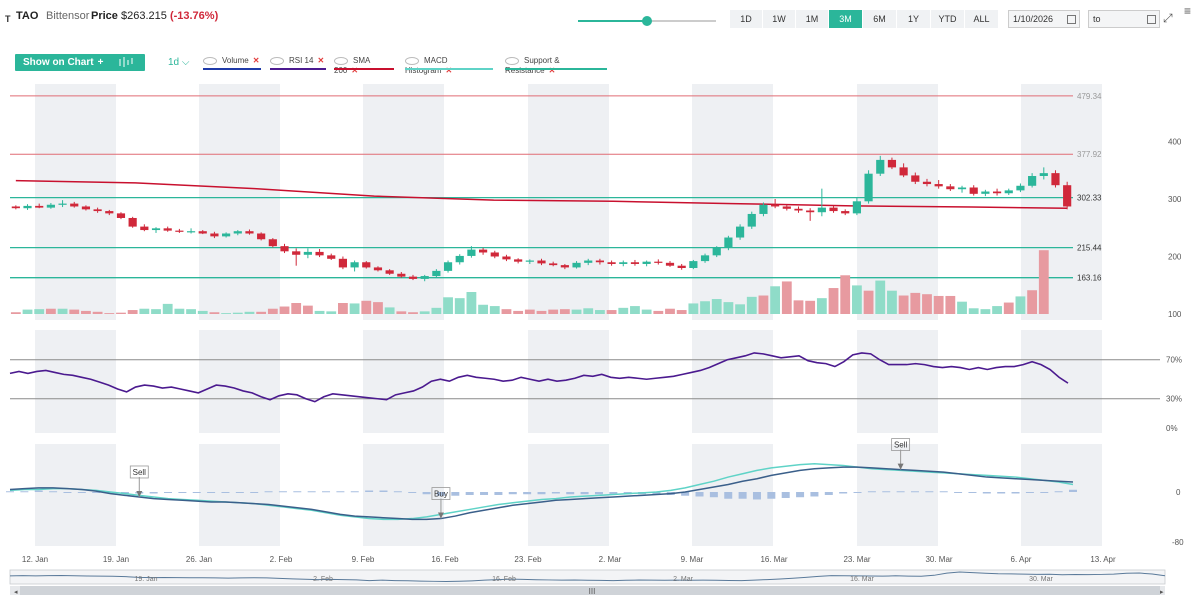  I want to click on menu-icon: ≡, so click(1188, 11).